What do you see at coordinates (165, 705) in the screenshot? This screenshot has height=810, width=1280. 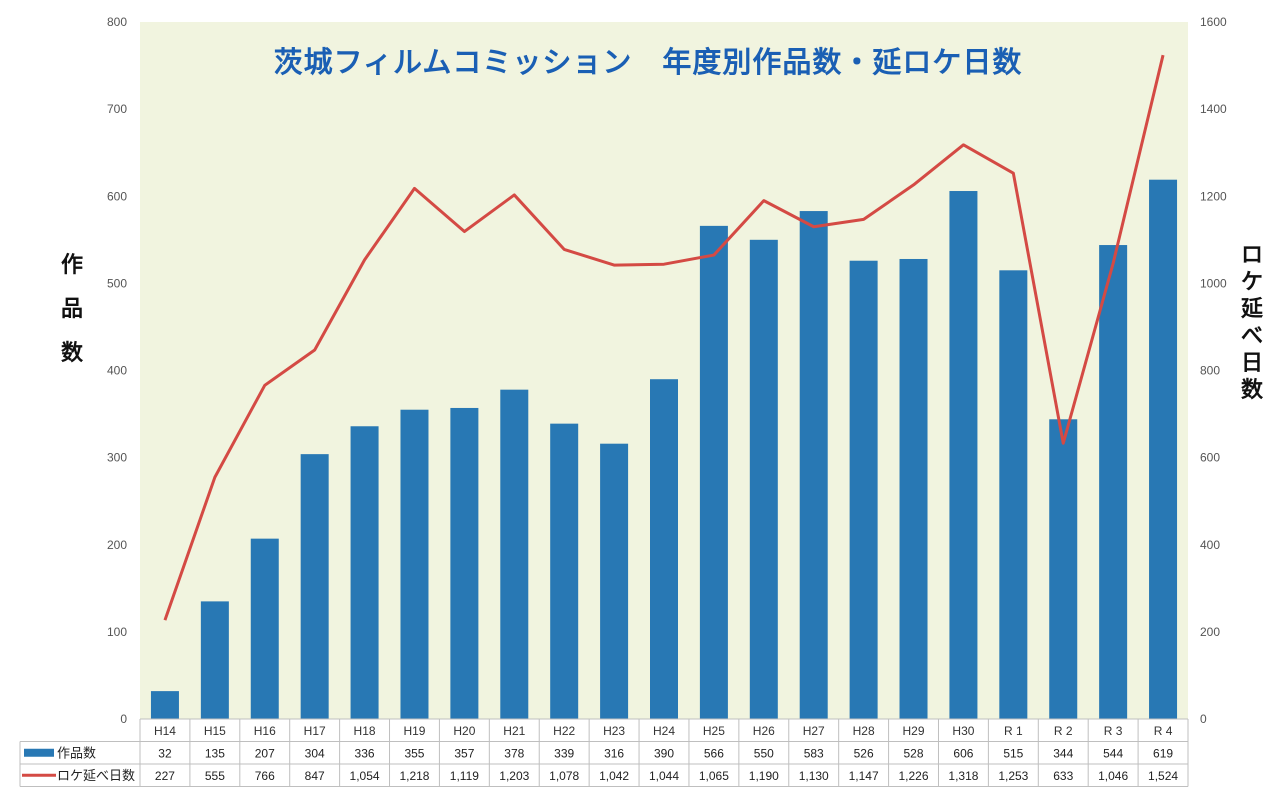 I see `bar-H14` at bounding box center [165, 705].